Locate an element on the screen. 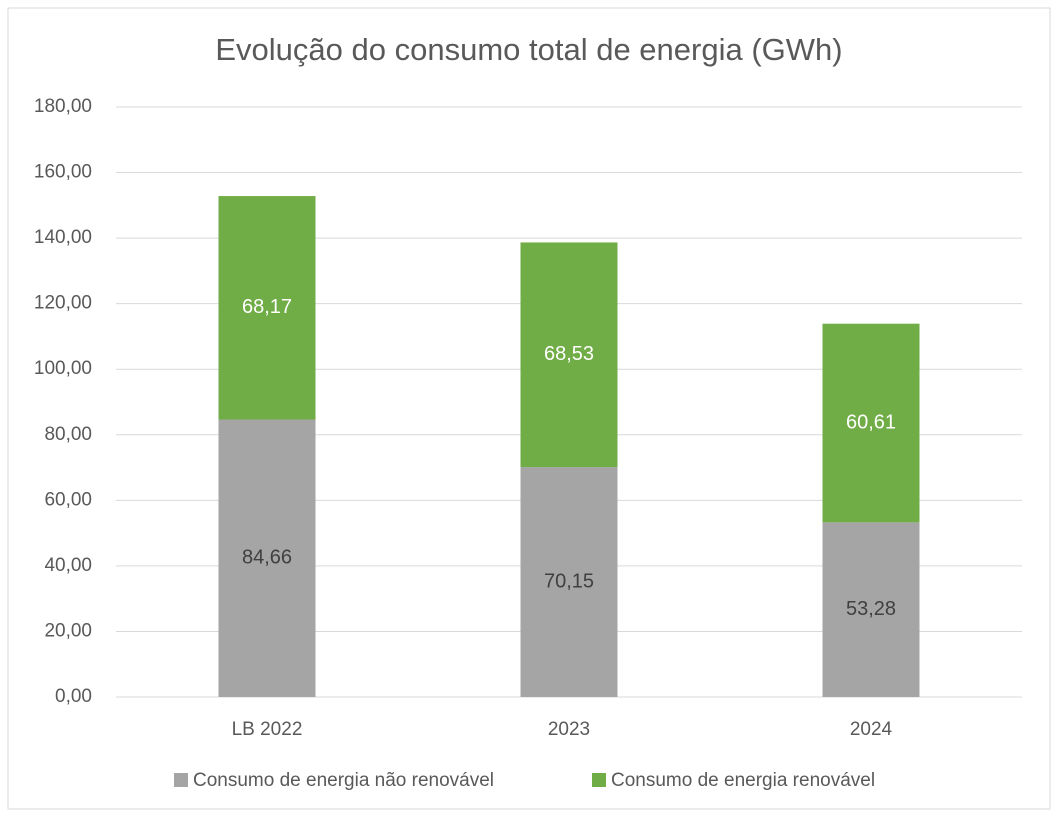 The width and height of the screenshot is (1058, 817). legend-label: Consumo de energia não renovável is located at coordinates (343, 780).